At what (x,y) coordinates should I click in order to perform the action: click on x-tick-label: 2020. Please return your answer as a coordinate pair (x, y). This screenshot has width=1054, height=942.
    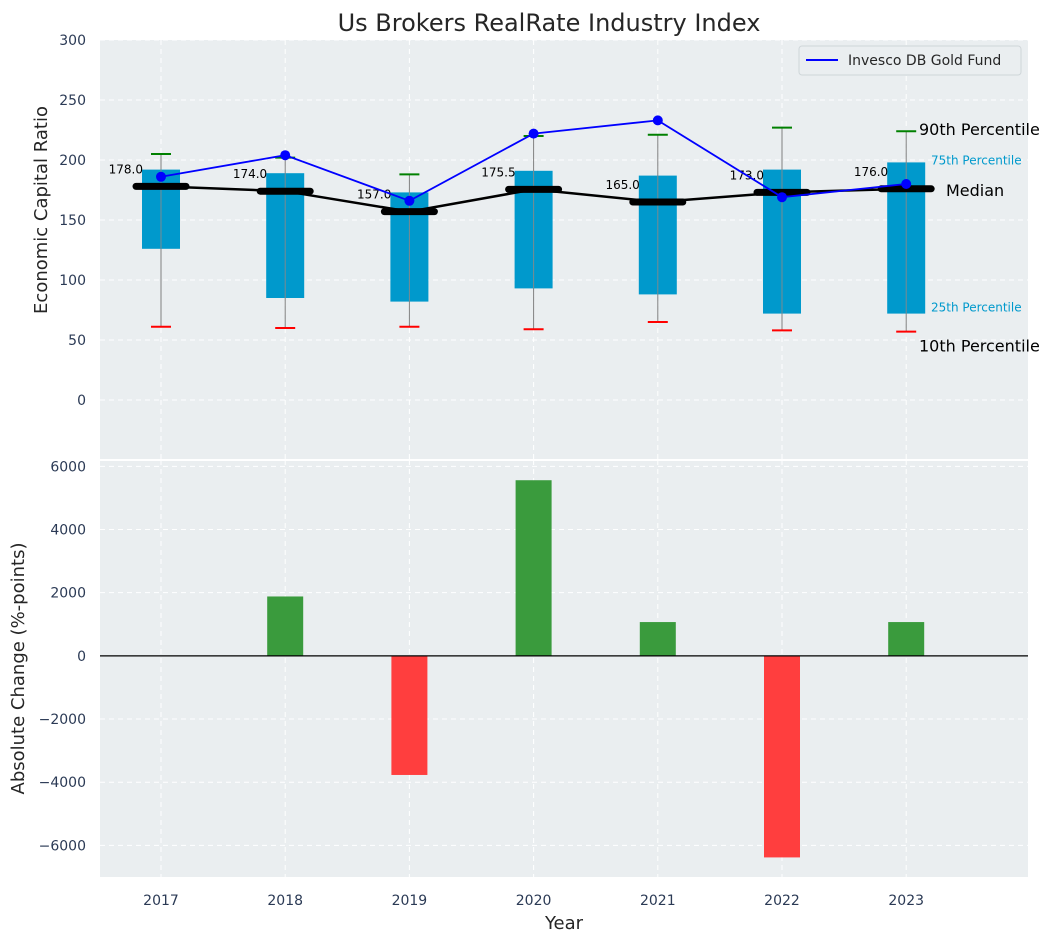
    Looking at the image, I should click on (534, 901).